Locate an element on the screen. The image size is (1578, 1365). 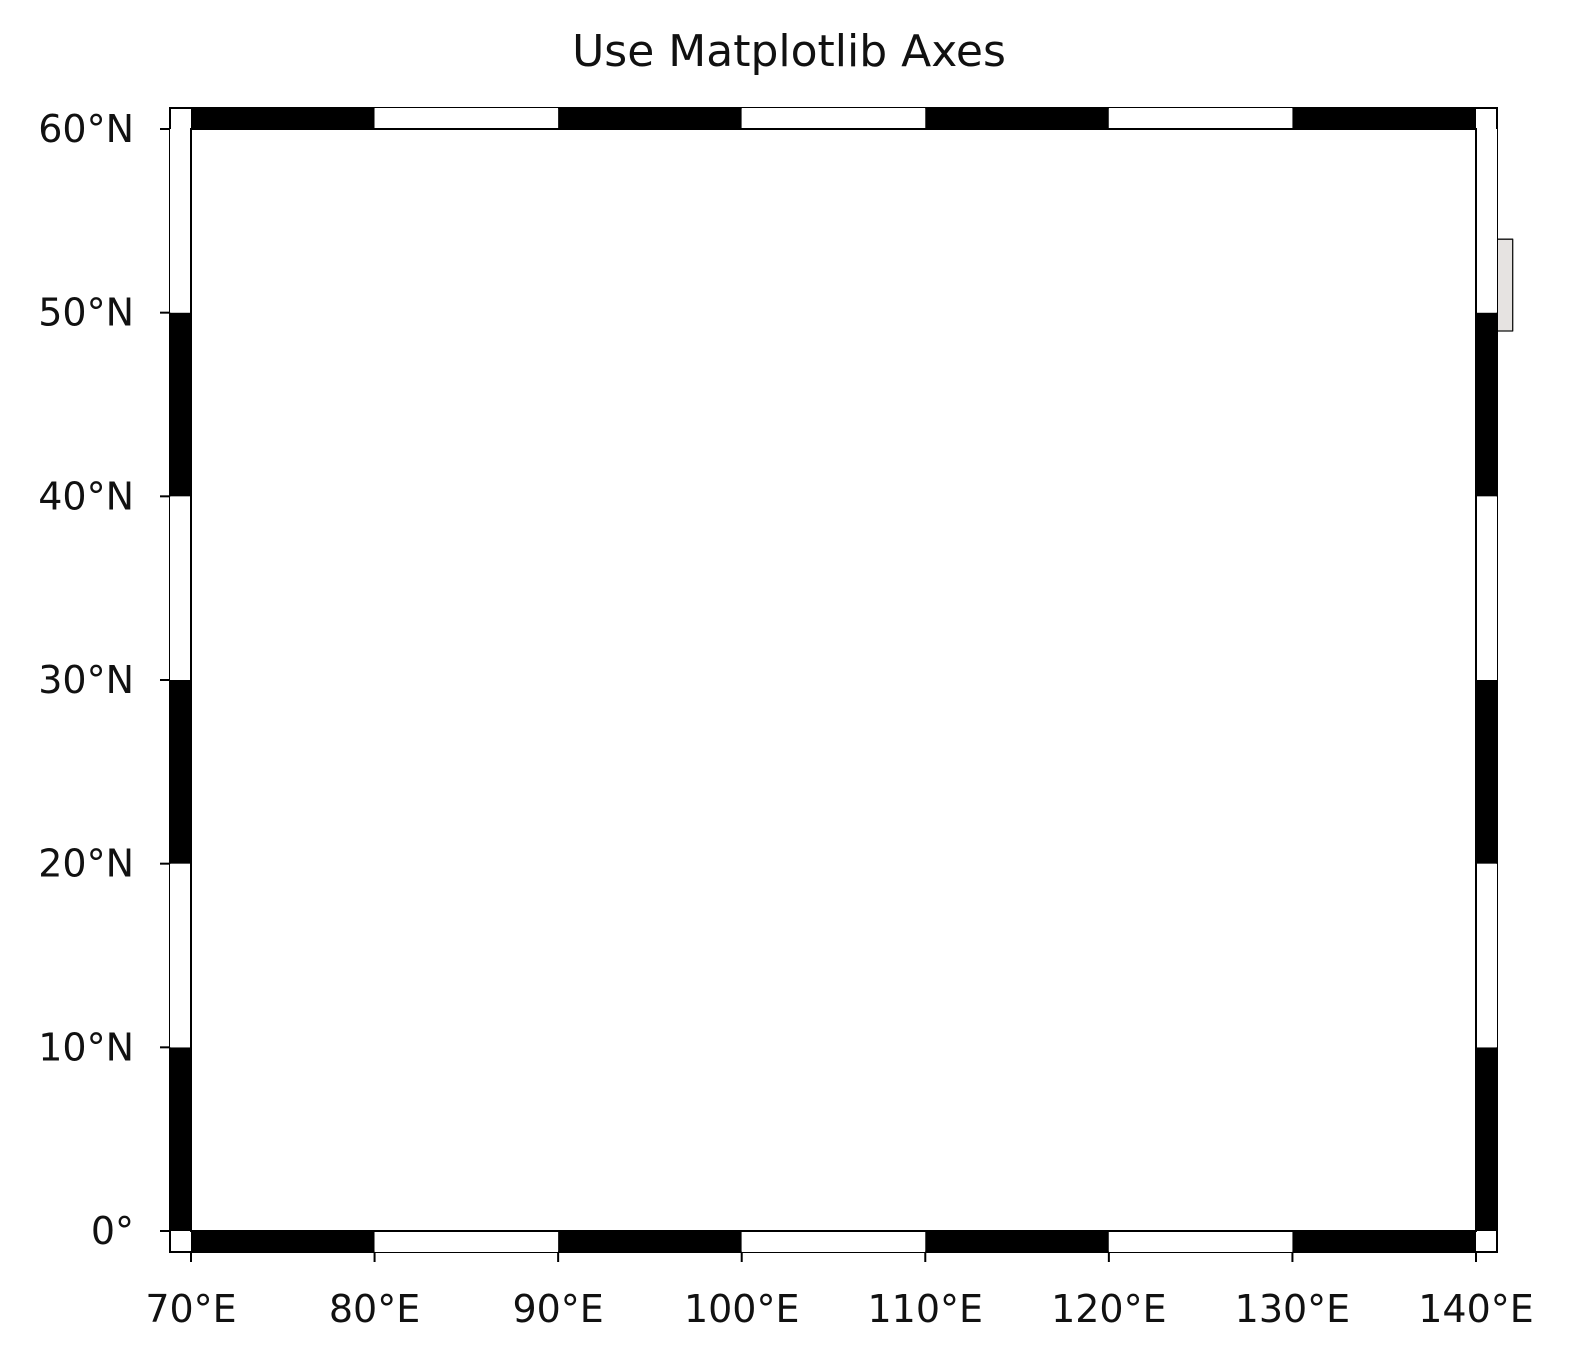
y-tick-label: 40°N is located at coordinates (86, 496).